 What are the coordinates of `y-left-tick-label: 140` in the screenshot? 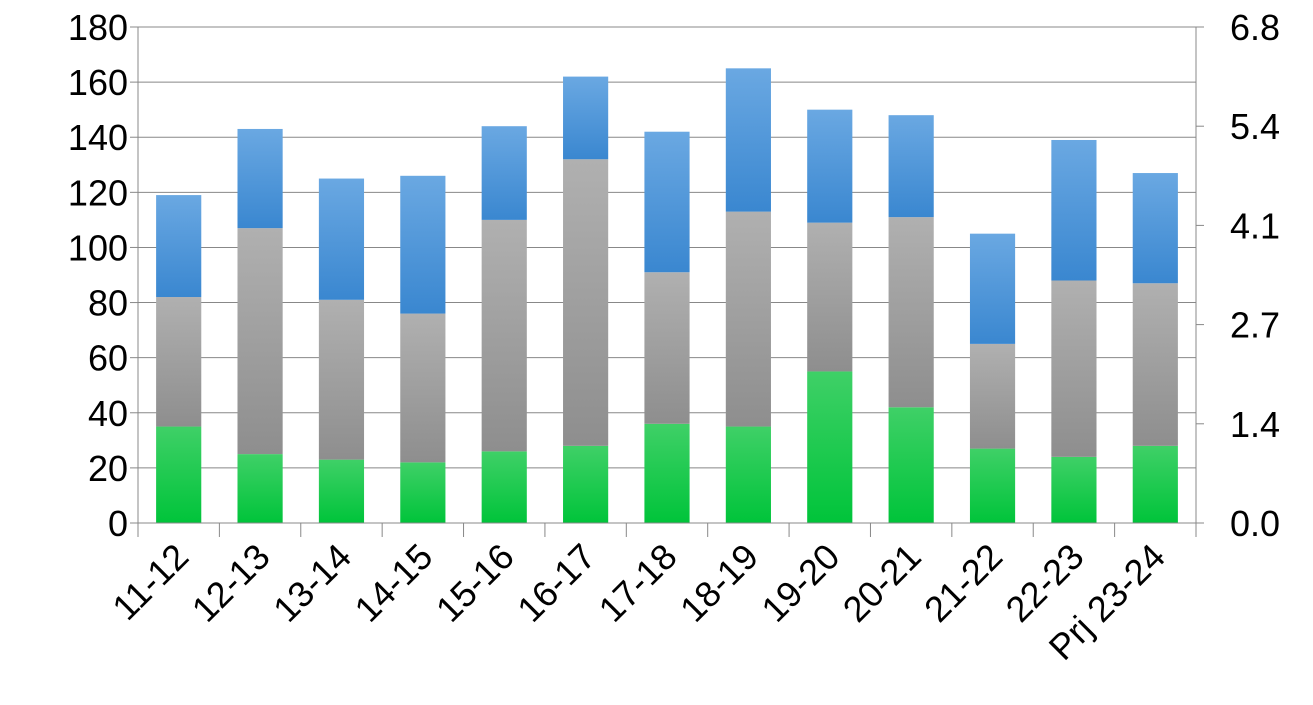 It's located at (98, 137).